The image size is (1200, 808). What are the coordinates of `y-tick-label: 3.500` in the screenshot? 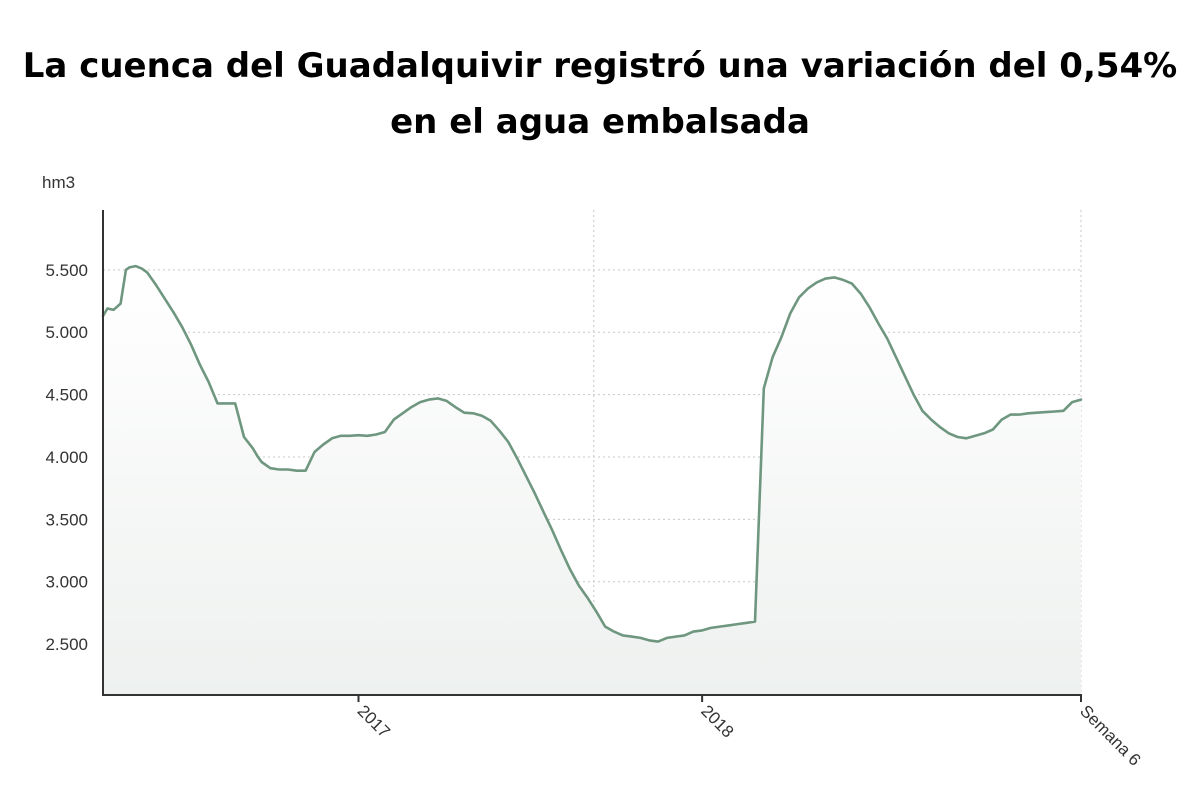 It's located at (66, 519).